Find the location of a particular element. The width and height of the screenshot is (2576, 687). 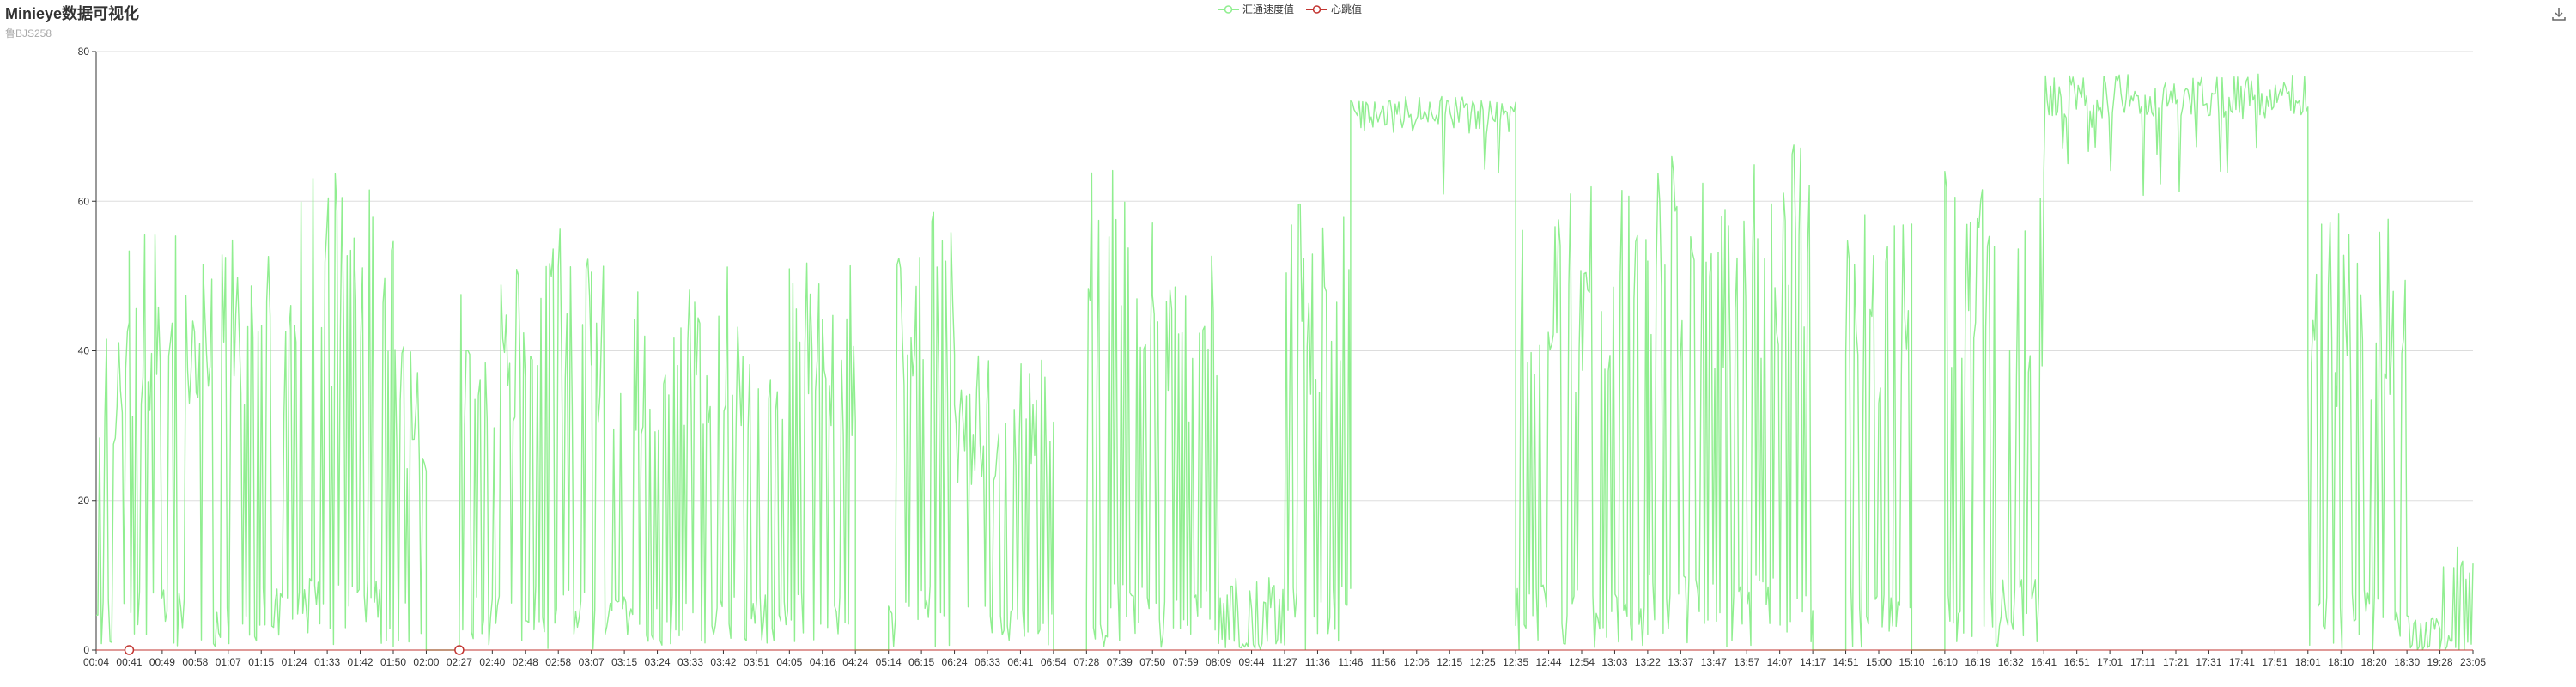

x-tick-label: 23:05 is located at coordinates (2473, 662).